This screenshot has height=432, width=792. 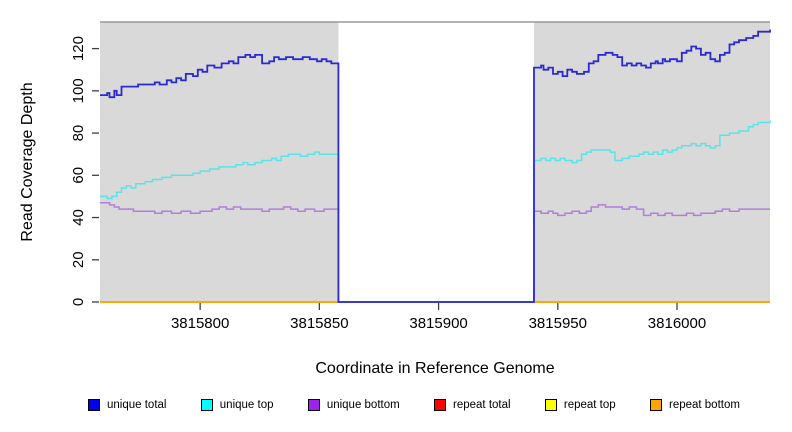 I want to click on legend-item-unique-bottom: unique bottom, so click(x=353, y=405).